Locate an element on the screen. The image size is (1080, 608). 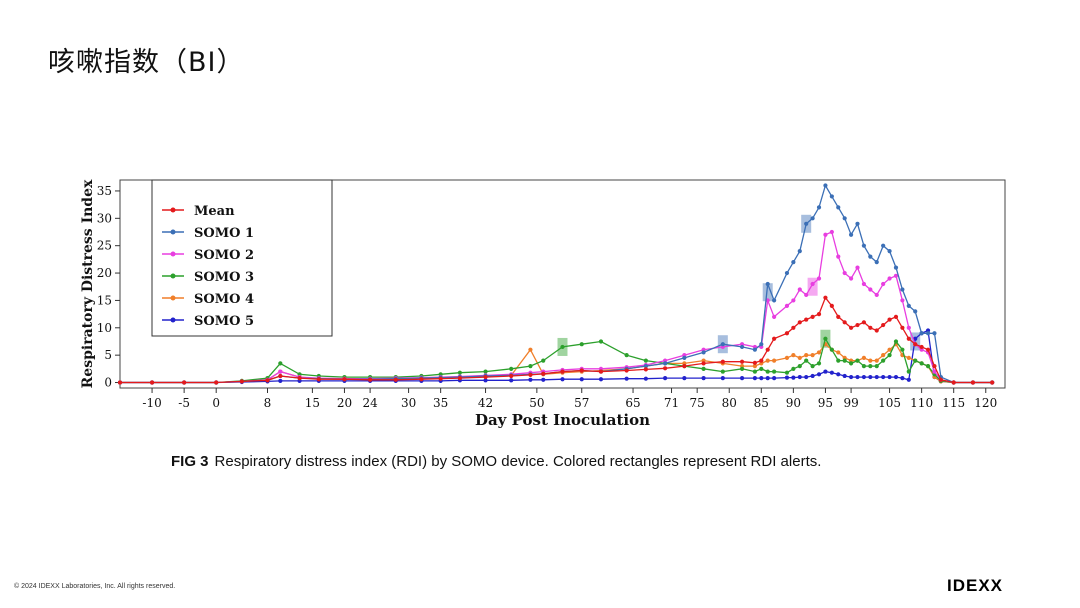
x-axis-label: Day Post Inoculation is located at coordinates (562, 420).